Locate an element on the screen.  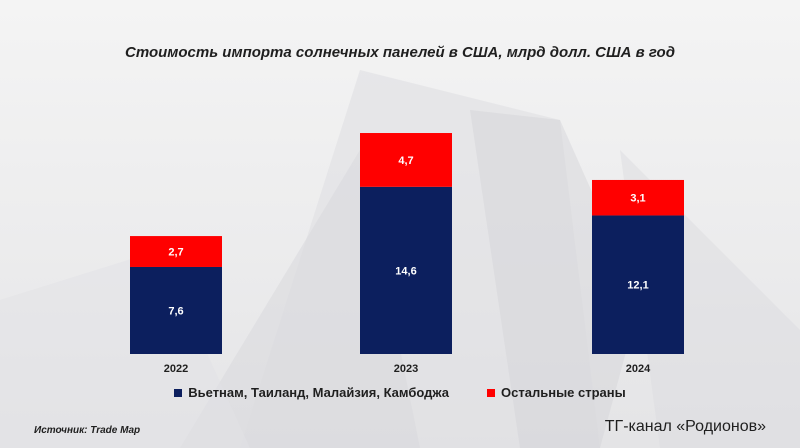
data-label-asia-2023: 14,6 is located at coordinates (405, 271).